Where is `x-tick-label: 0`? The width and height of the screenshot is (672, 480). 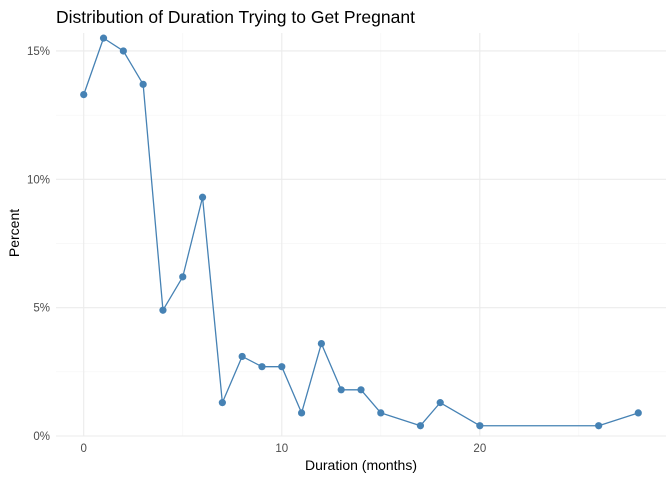
x-tick-label: 0 is located at coordinates (84, 449).